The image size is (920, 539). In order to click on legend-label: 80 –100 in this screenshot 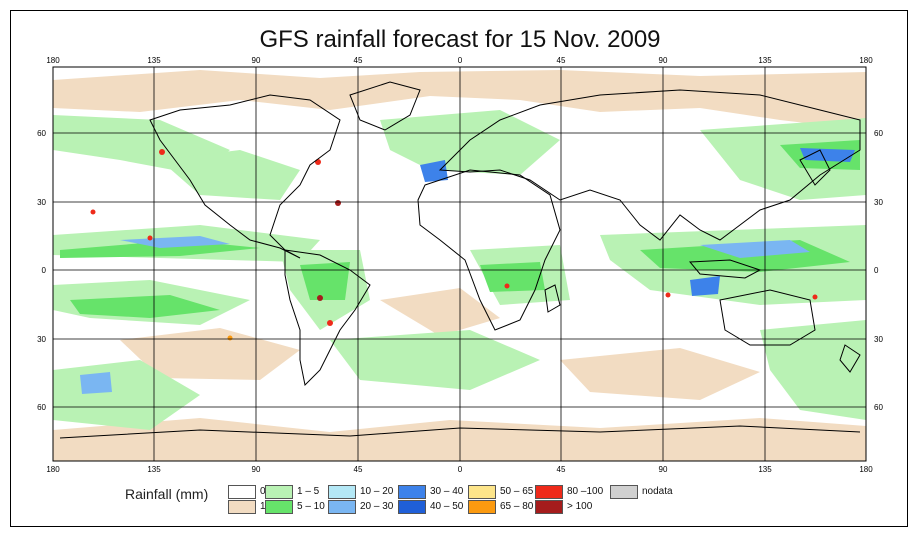, I will do `click(585, 491)`.